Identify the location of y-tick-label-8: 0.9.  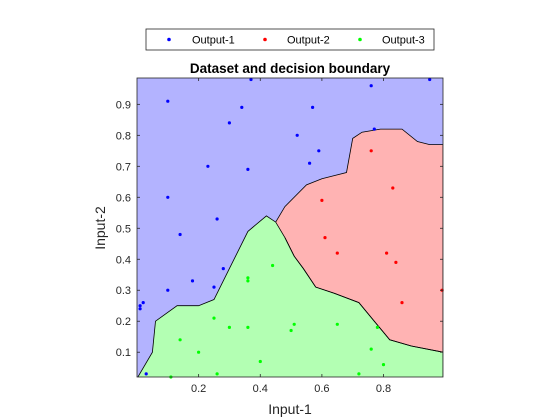
(123, 105).